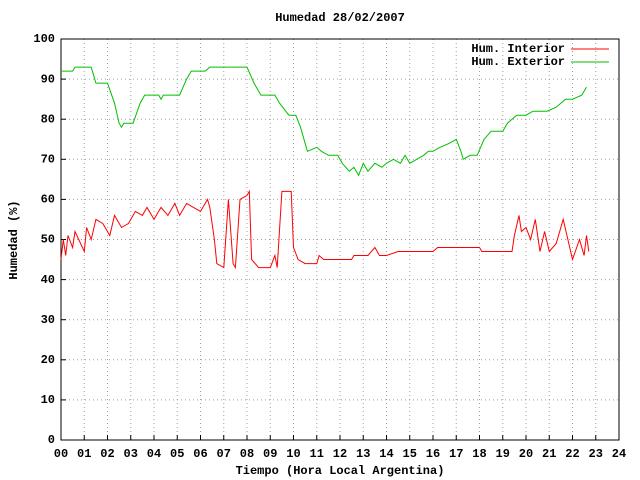  I want to click on y-tick-label: 0, so click(51, 440).